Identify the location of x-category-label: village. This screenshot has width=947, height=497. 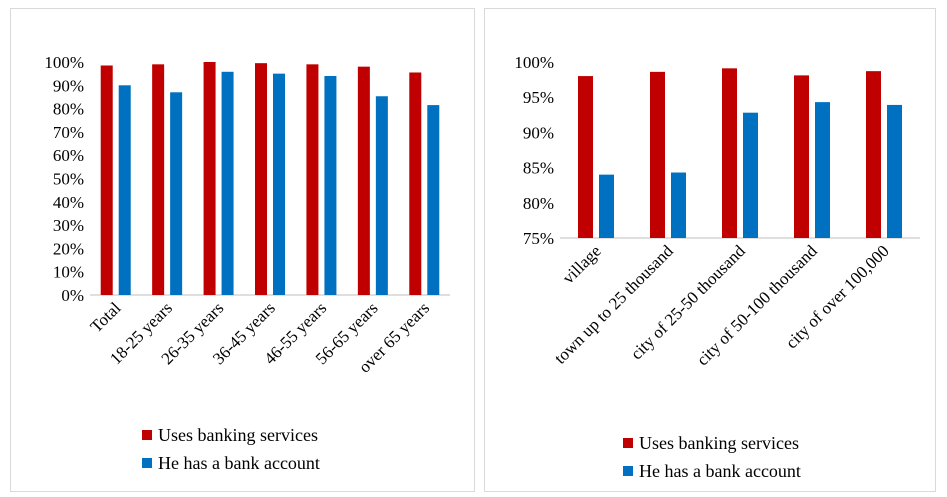
(582, 264).